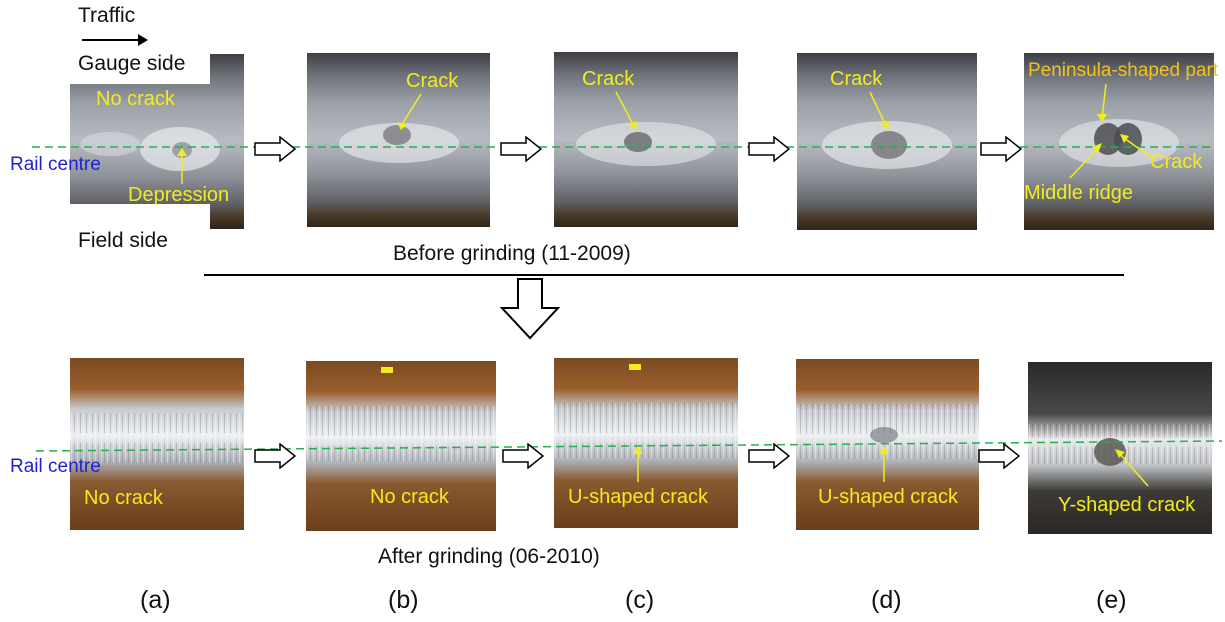 The height and width of the screenshot is (622, 1225). I want to click on annotation-depression-a: Depression, so click(179, 195).